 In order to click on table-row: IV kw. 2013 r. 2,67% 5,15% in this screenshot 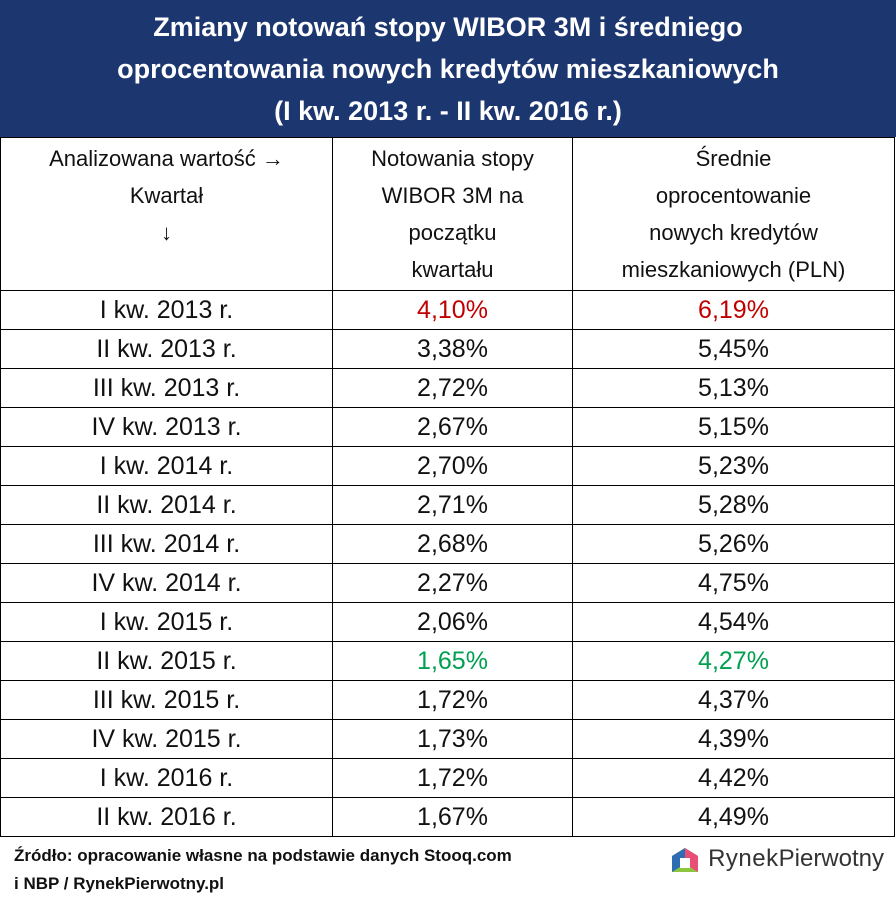, I will do `click(447, 427)`.